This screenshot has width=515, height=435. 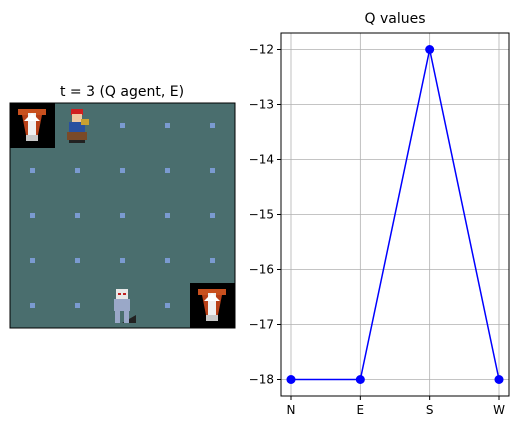 What do you see at coordinates (261, 215) in the screenshot?
I see `y-tick-label: −15` at bounding box center [261, 215].